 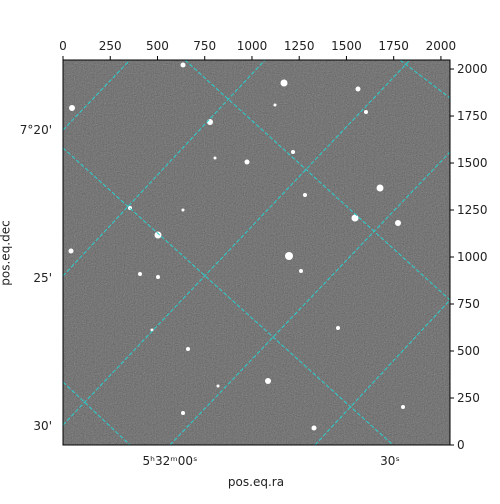 What do you see at coordinates (157, 46) in the screenshot?
I see `x-tick-label: 500` at bounding box center [157, 46].